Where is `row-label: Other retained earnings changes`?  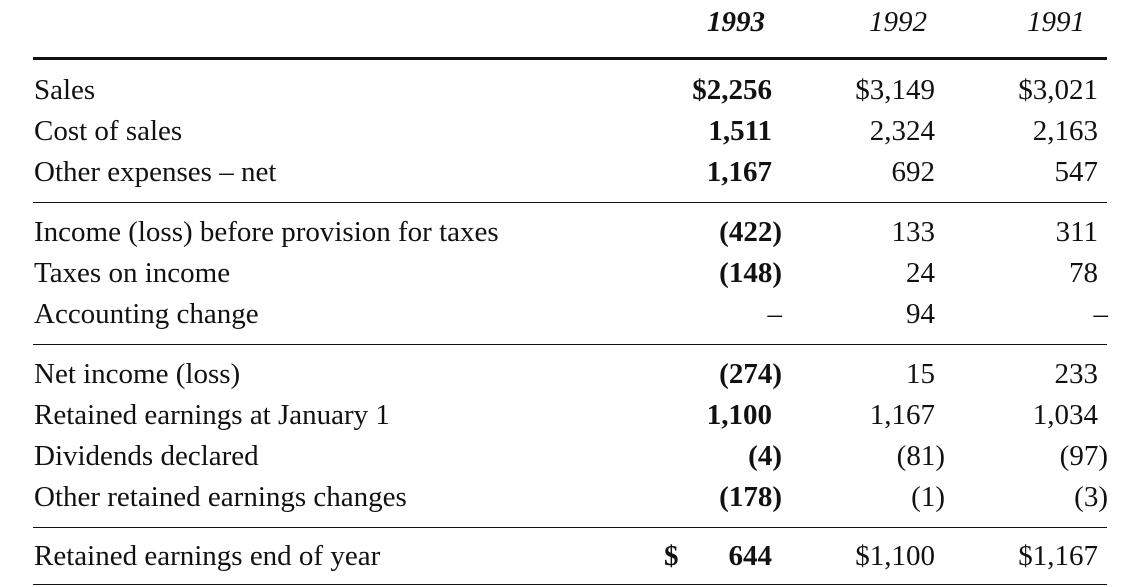 row-label: Other retained earnings changes is located at coordinates (220, 497).